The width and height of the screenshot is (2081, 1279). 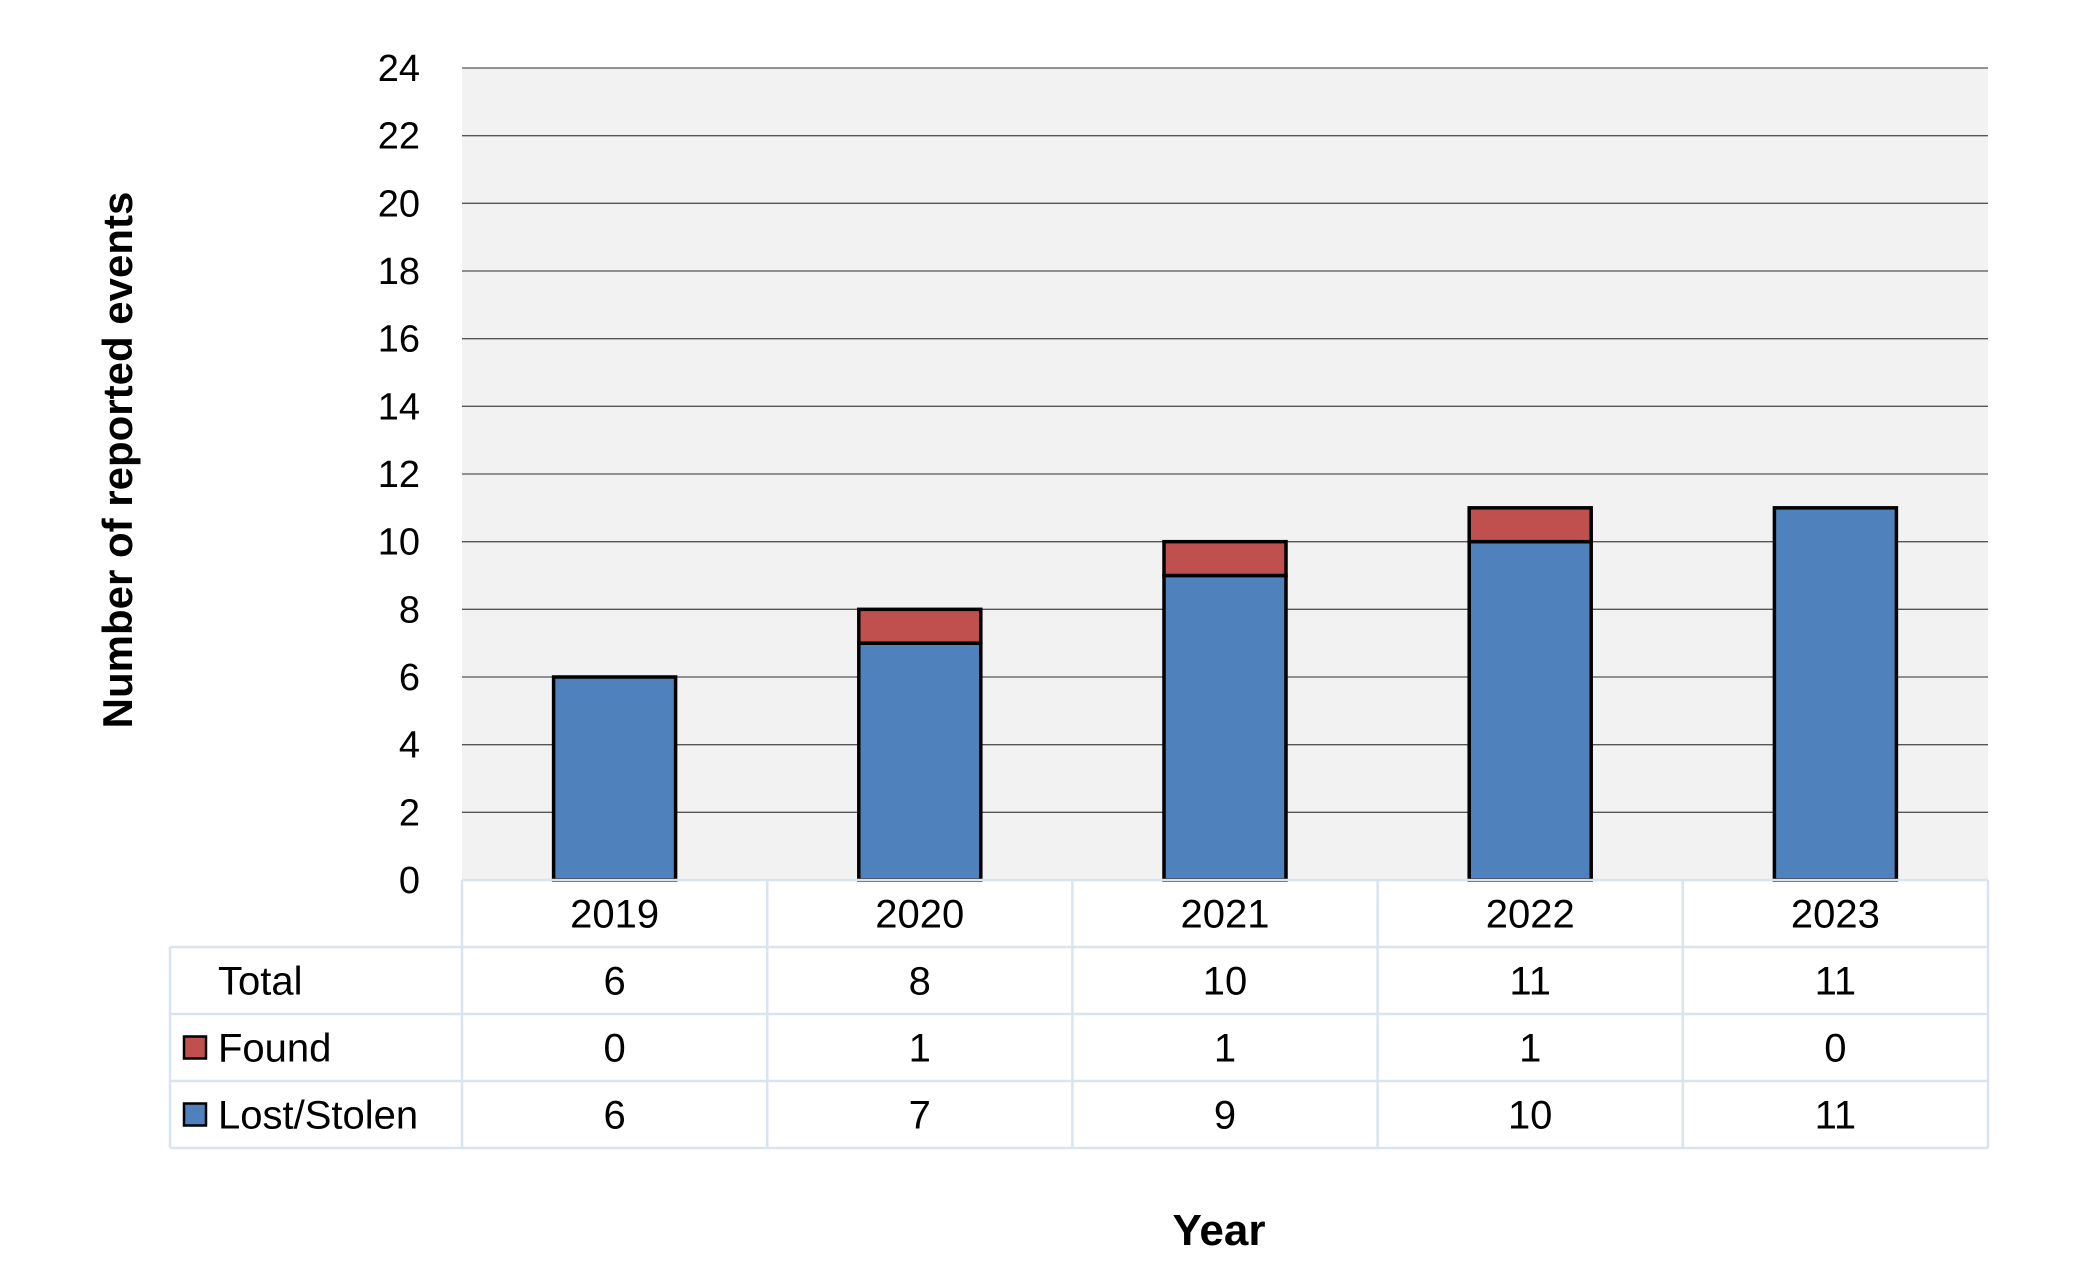 What do you see at coordinates (409, 813) in the screenshot?
I see `y-tick-label: 2` at bounding box center [409, 813].